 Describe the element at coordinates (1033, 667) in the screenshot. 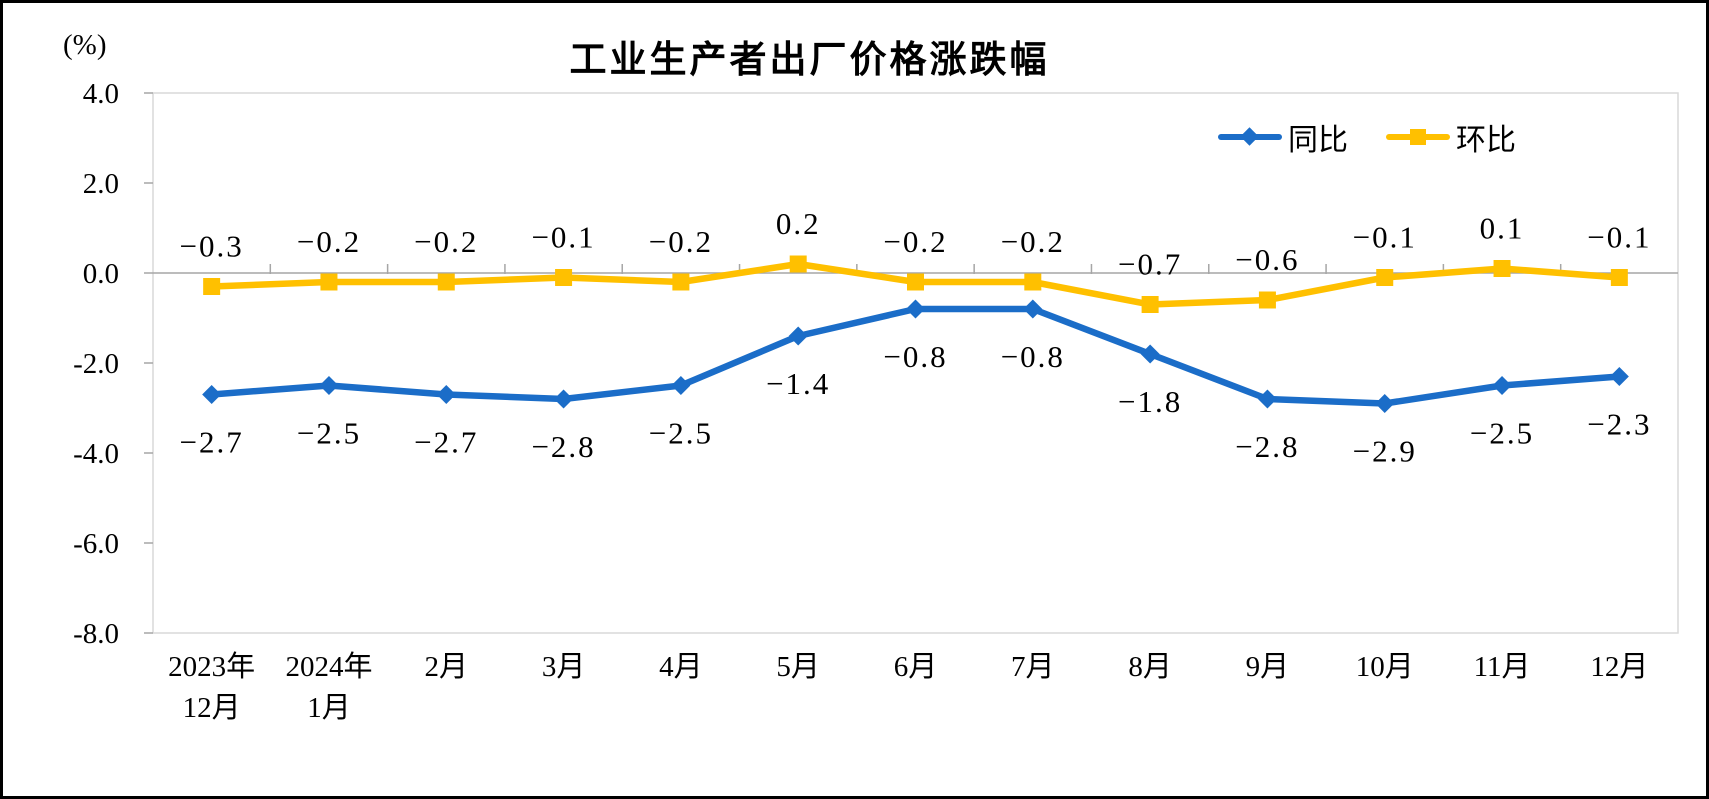

I see `x-axis-label: 7月` at that location.